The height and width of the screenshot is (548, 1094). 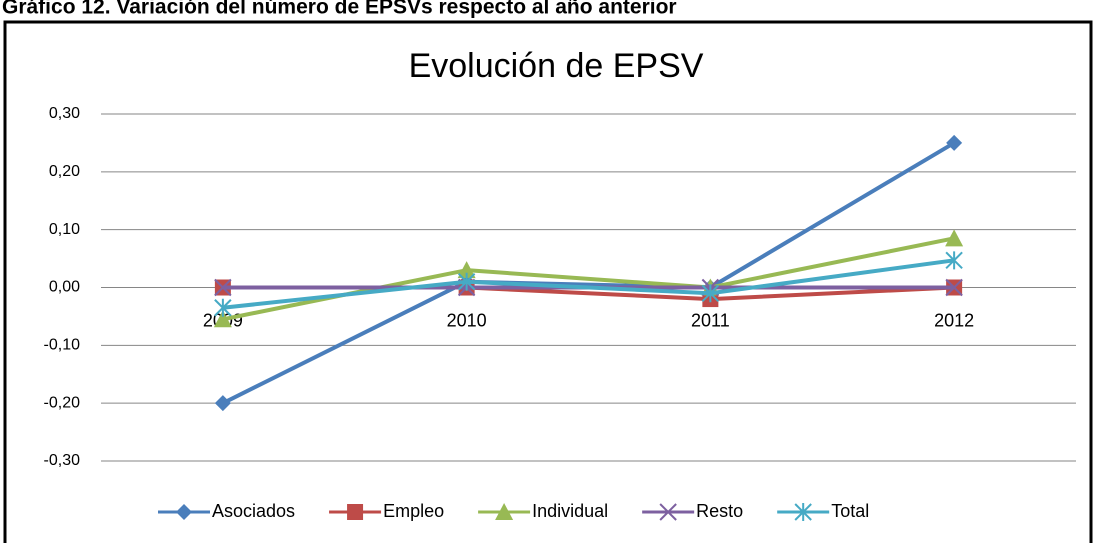 I want to click on y-tick-label: -0,30, so click(x=62, y=460).